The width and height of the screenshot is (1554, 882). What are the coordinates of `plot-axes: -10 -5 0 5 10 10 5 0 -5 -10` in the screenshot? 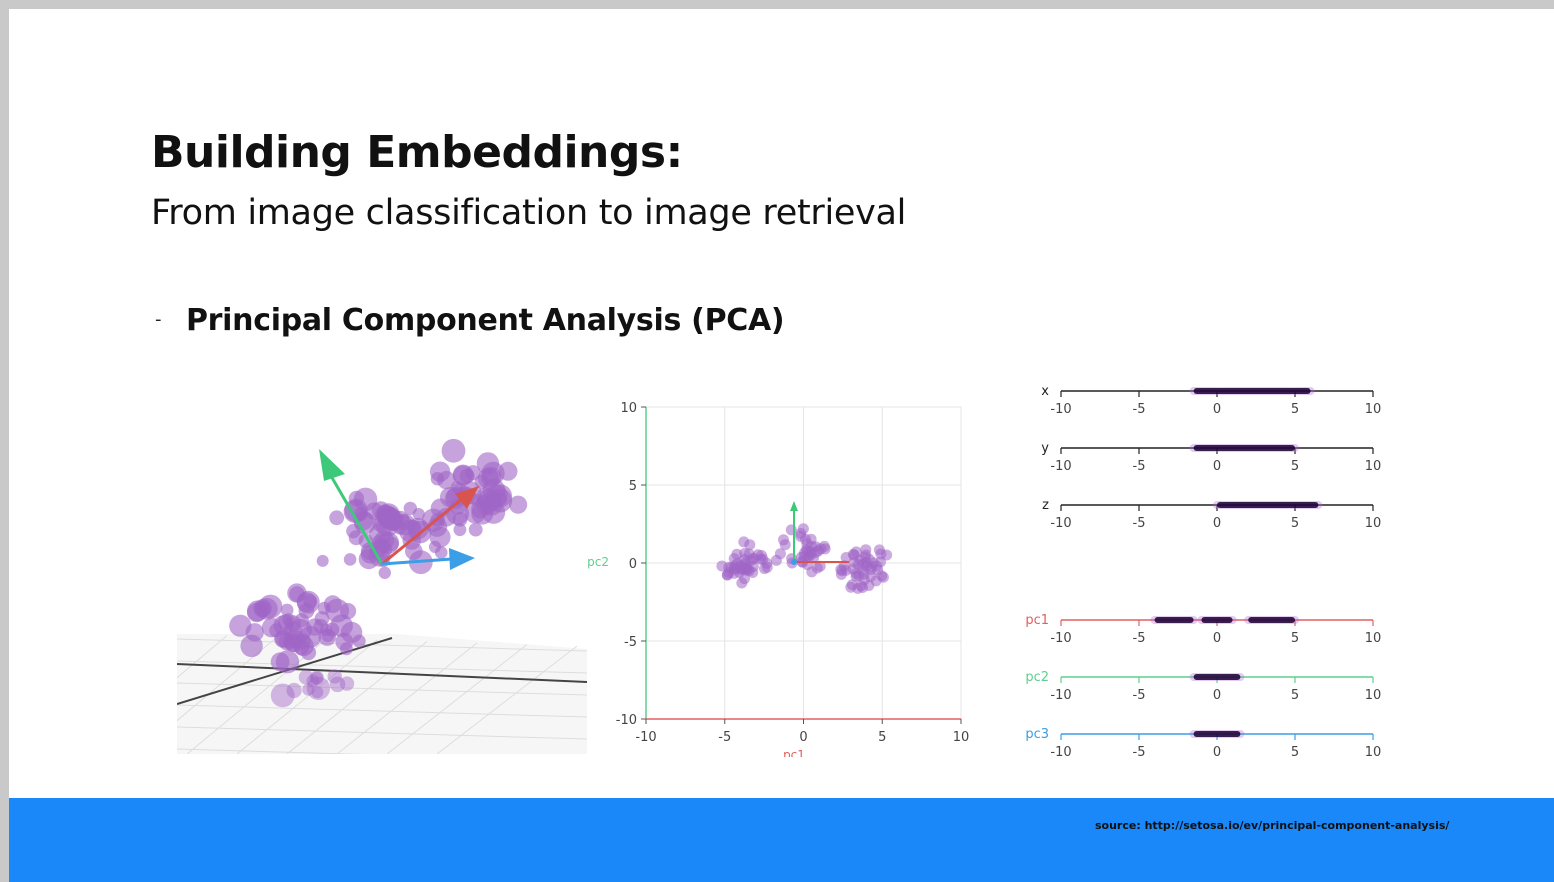 It's located at (793, 573).